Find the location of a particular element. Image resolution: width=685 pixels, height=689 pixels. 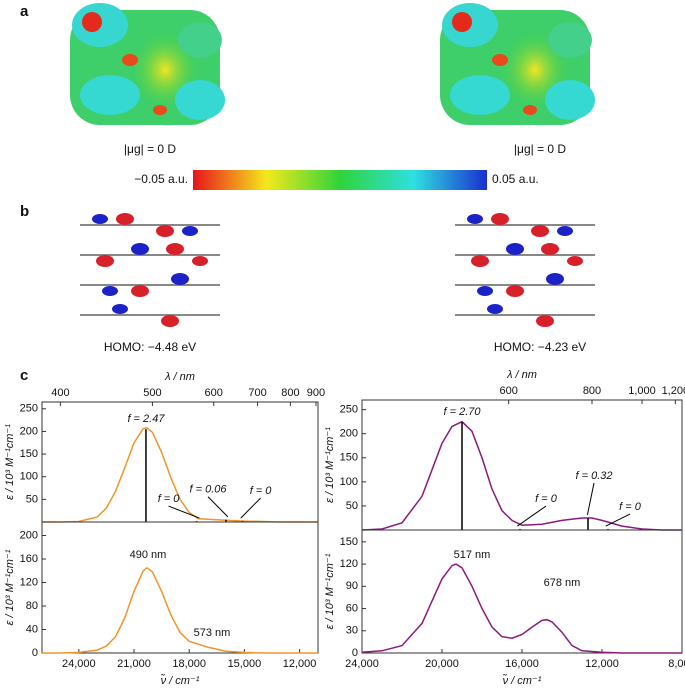

peak-label: 678 nm is located at coordinates (562, 583).